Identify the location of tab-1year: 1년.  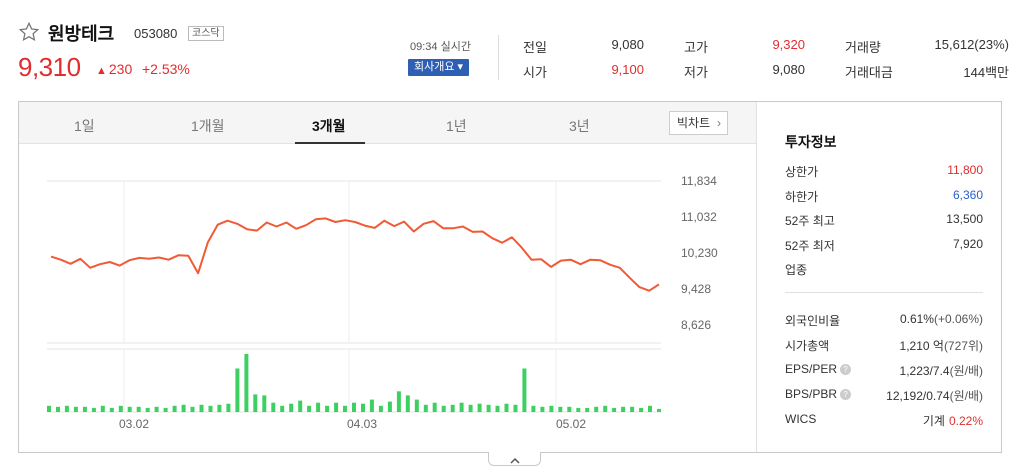
(456, 126).